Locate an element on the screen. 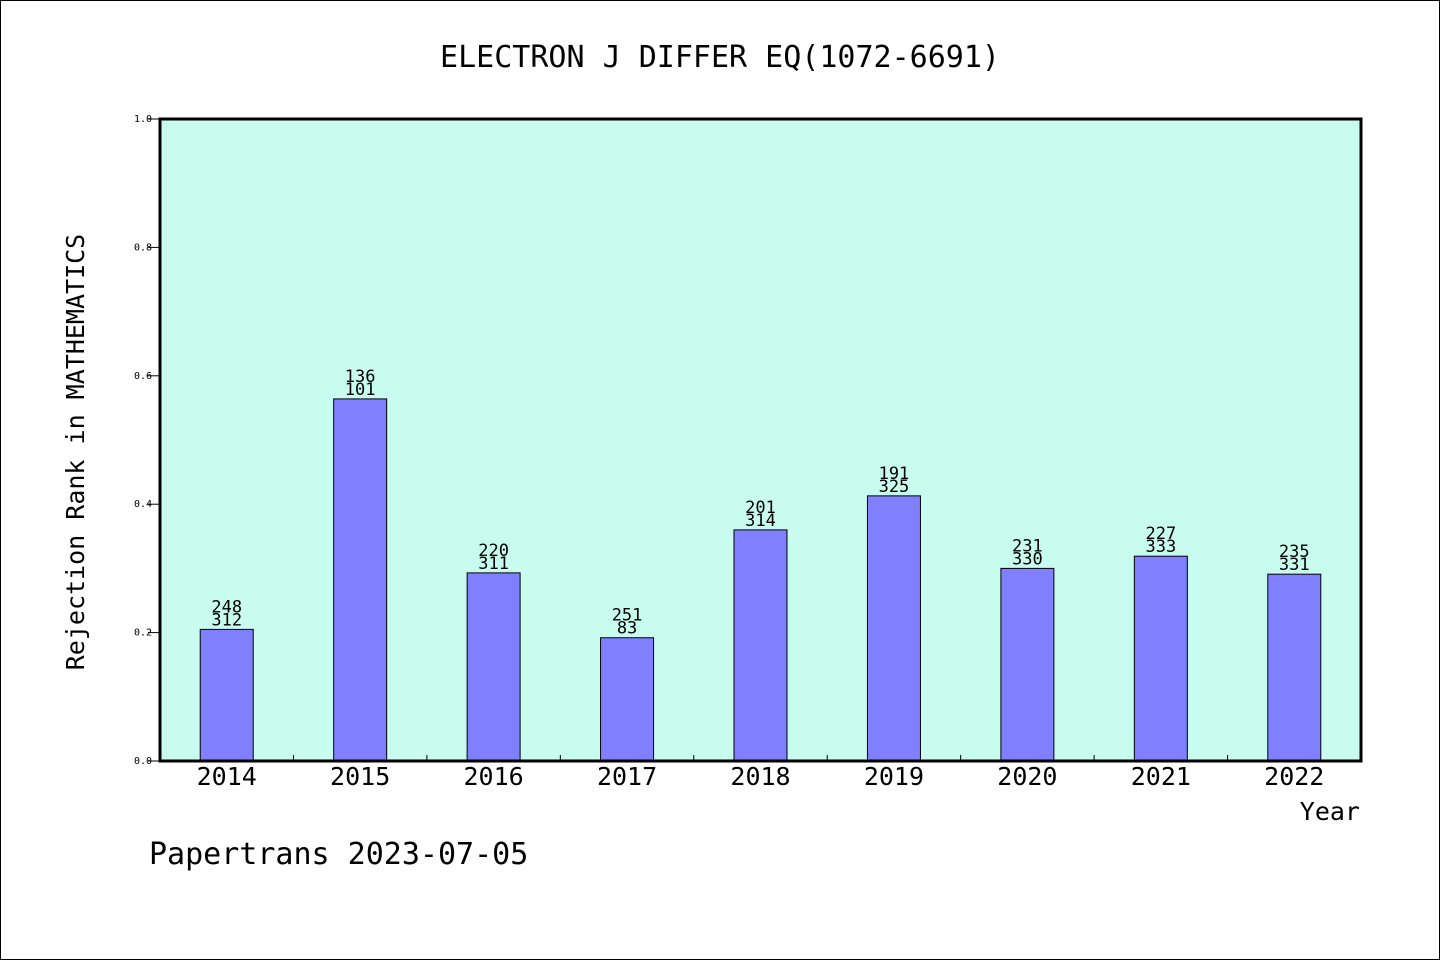 Image resolution: width=1440 pixels, height=960 pixels. bar-label-top: 227 is located at coordinates (1160, 534).